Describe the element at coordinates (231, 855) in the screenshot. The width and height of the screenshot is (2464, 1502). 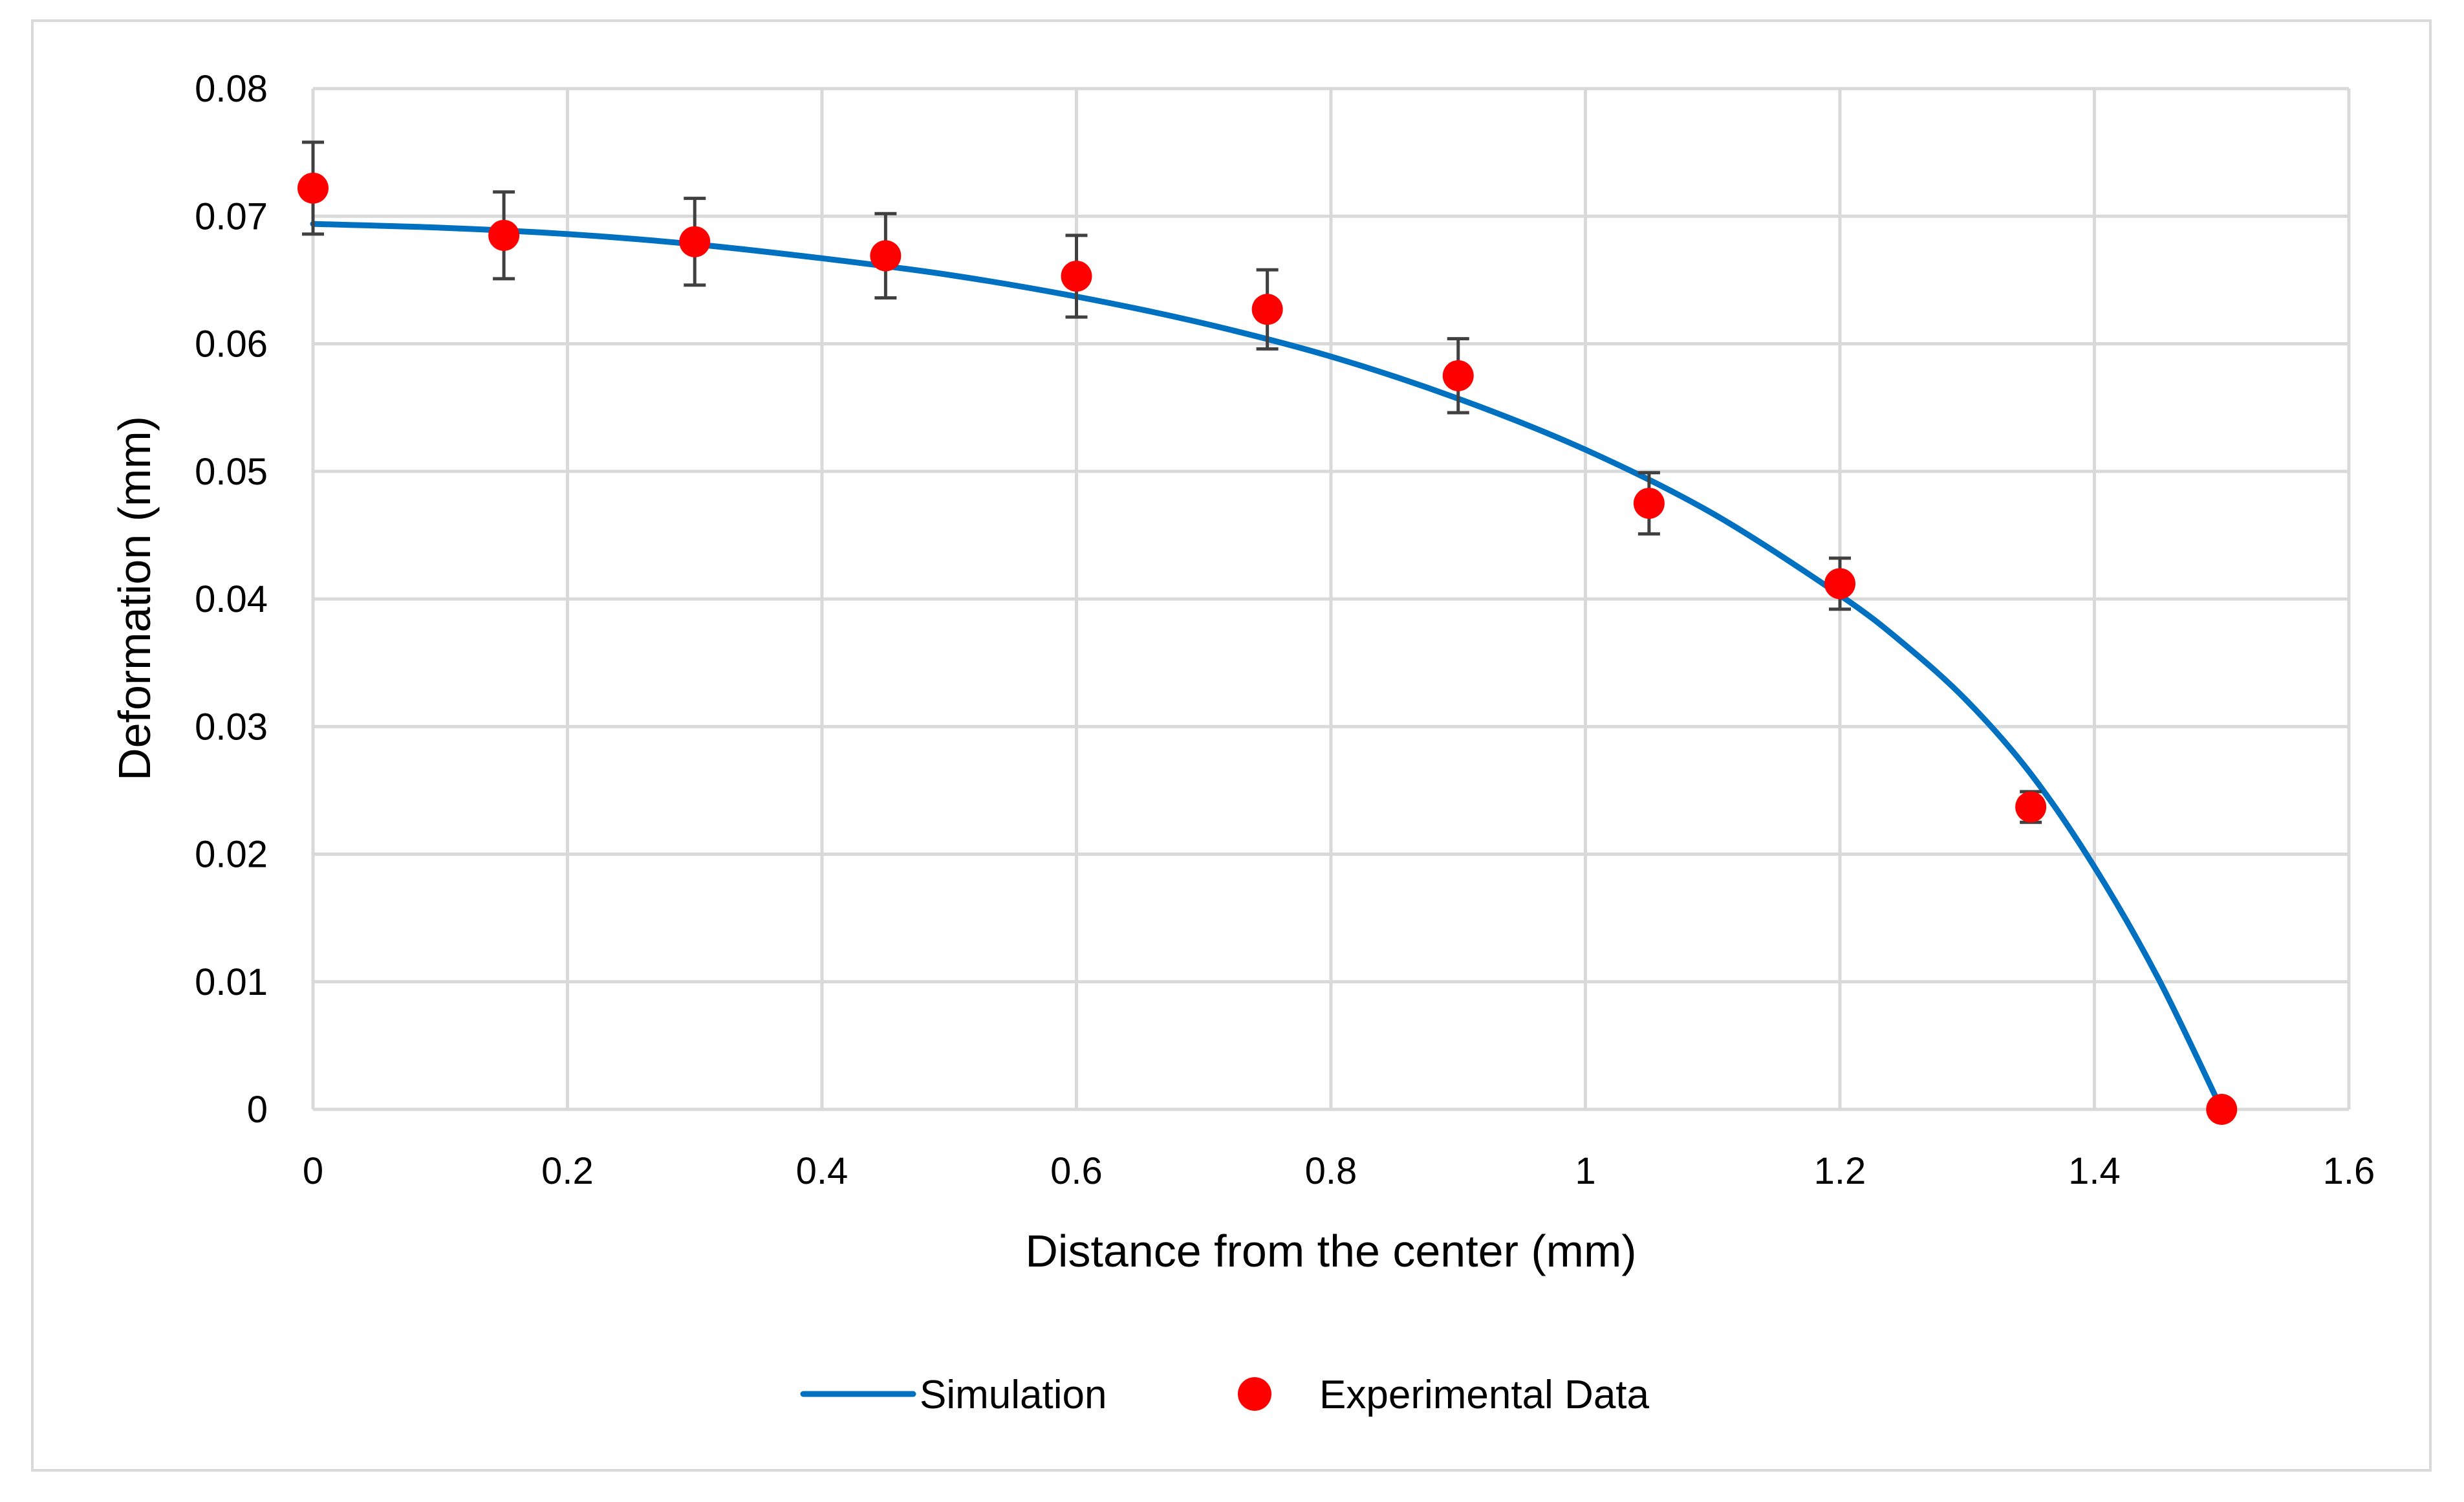
I see `y-tick-label: 0.02` at that location.